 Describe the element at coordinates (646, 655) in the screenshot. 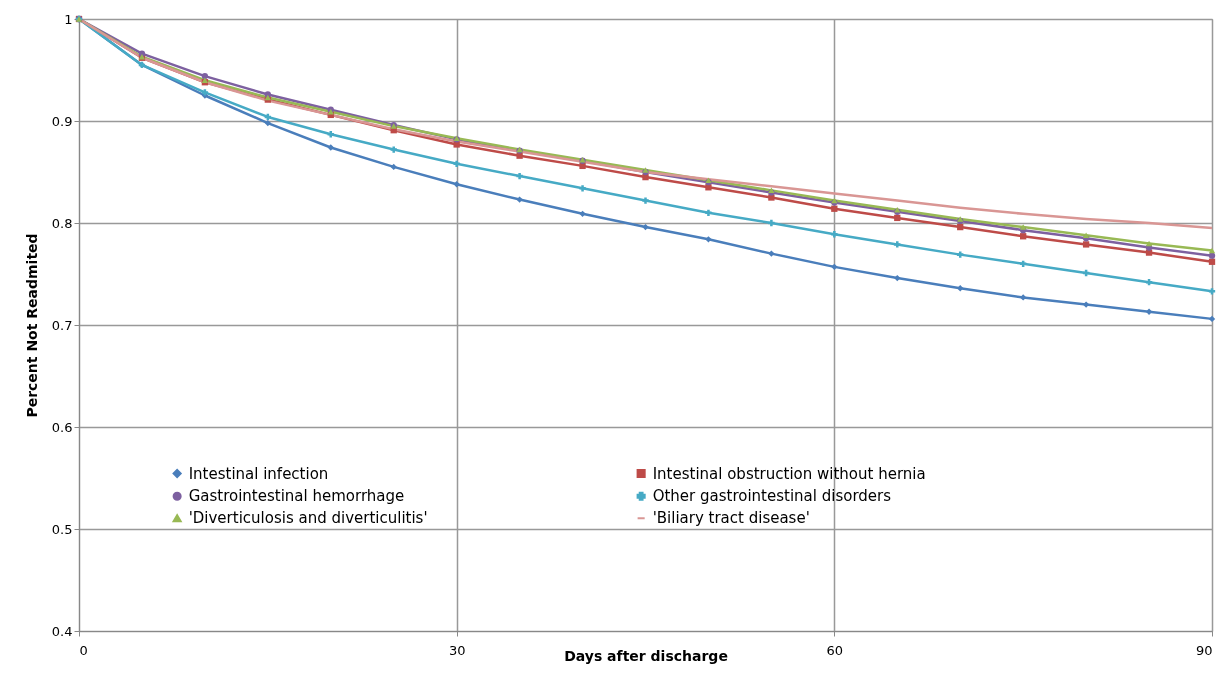

I see `x-axis-title: Days after discharge` at that location.